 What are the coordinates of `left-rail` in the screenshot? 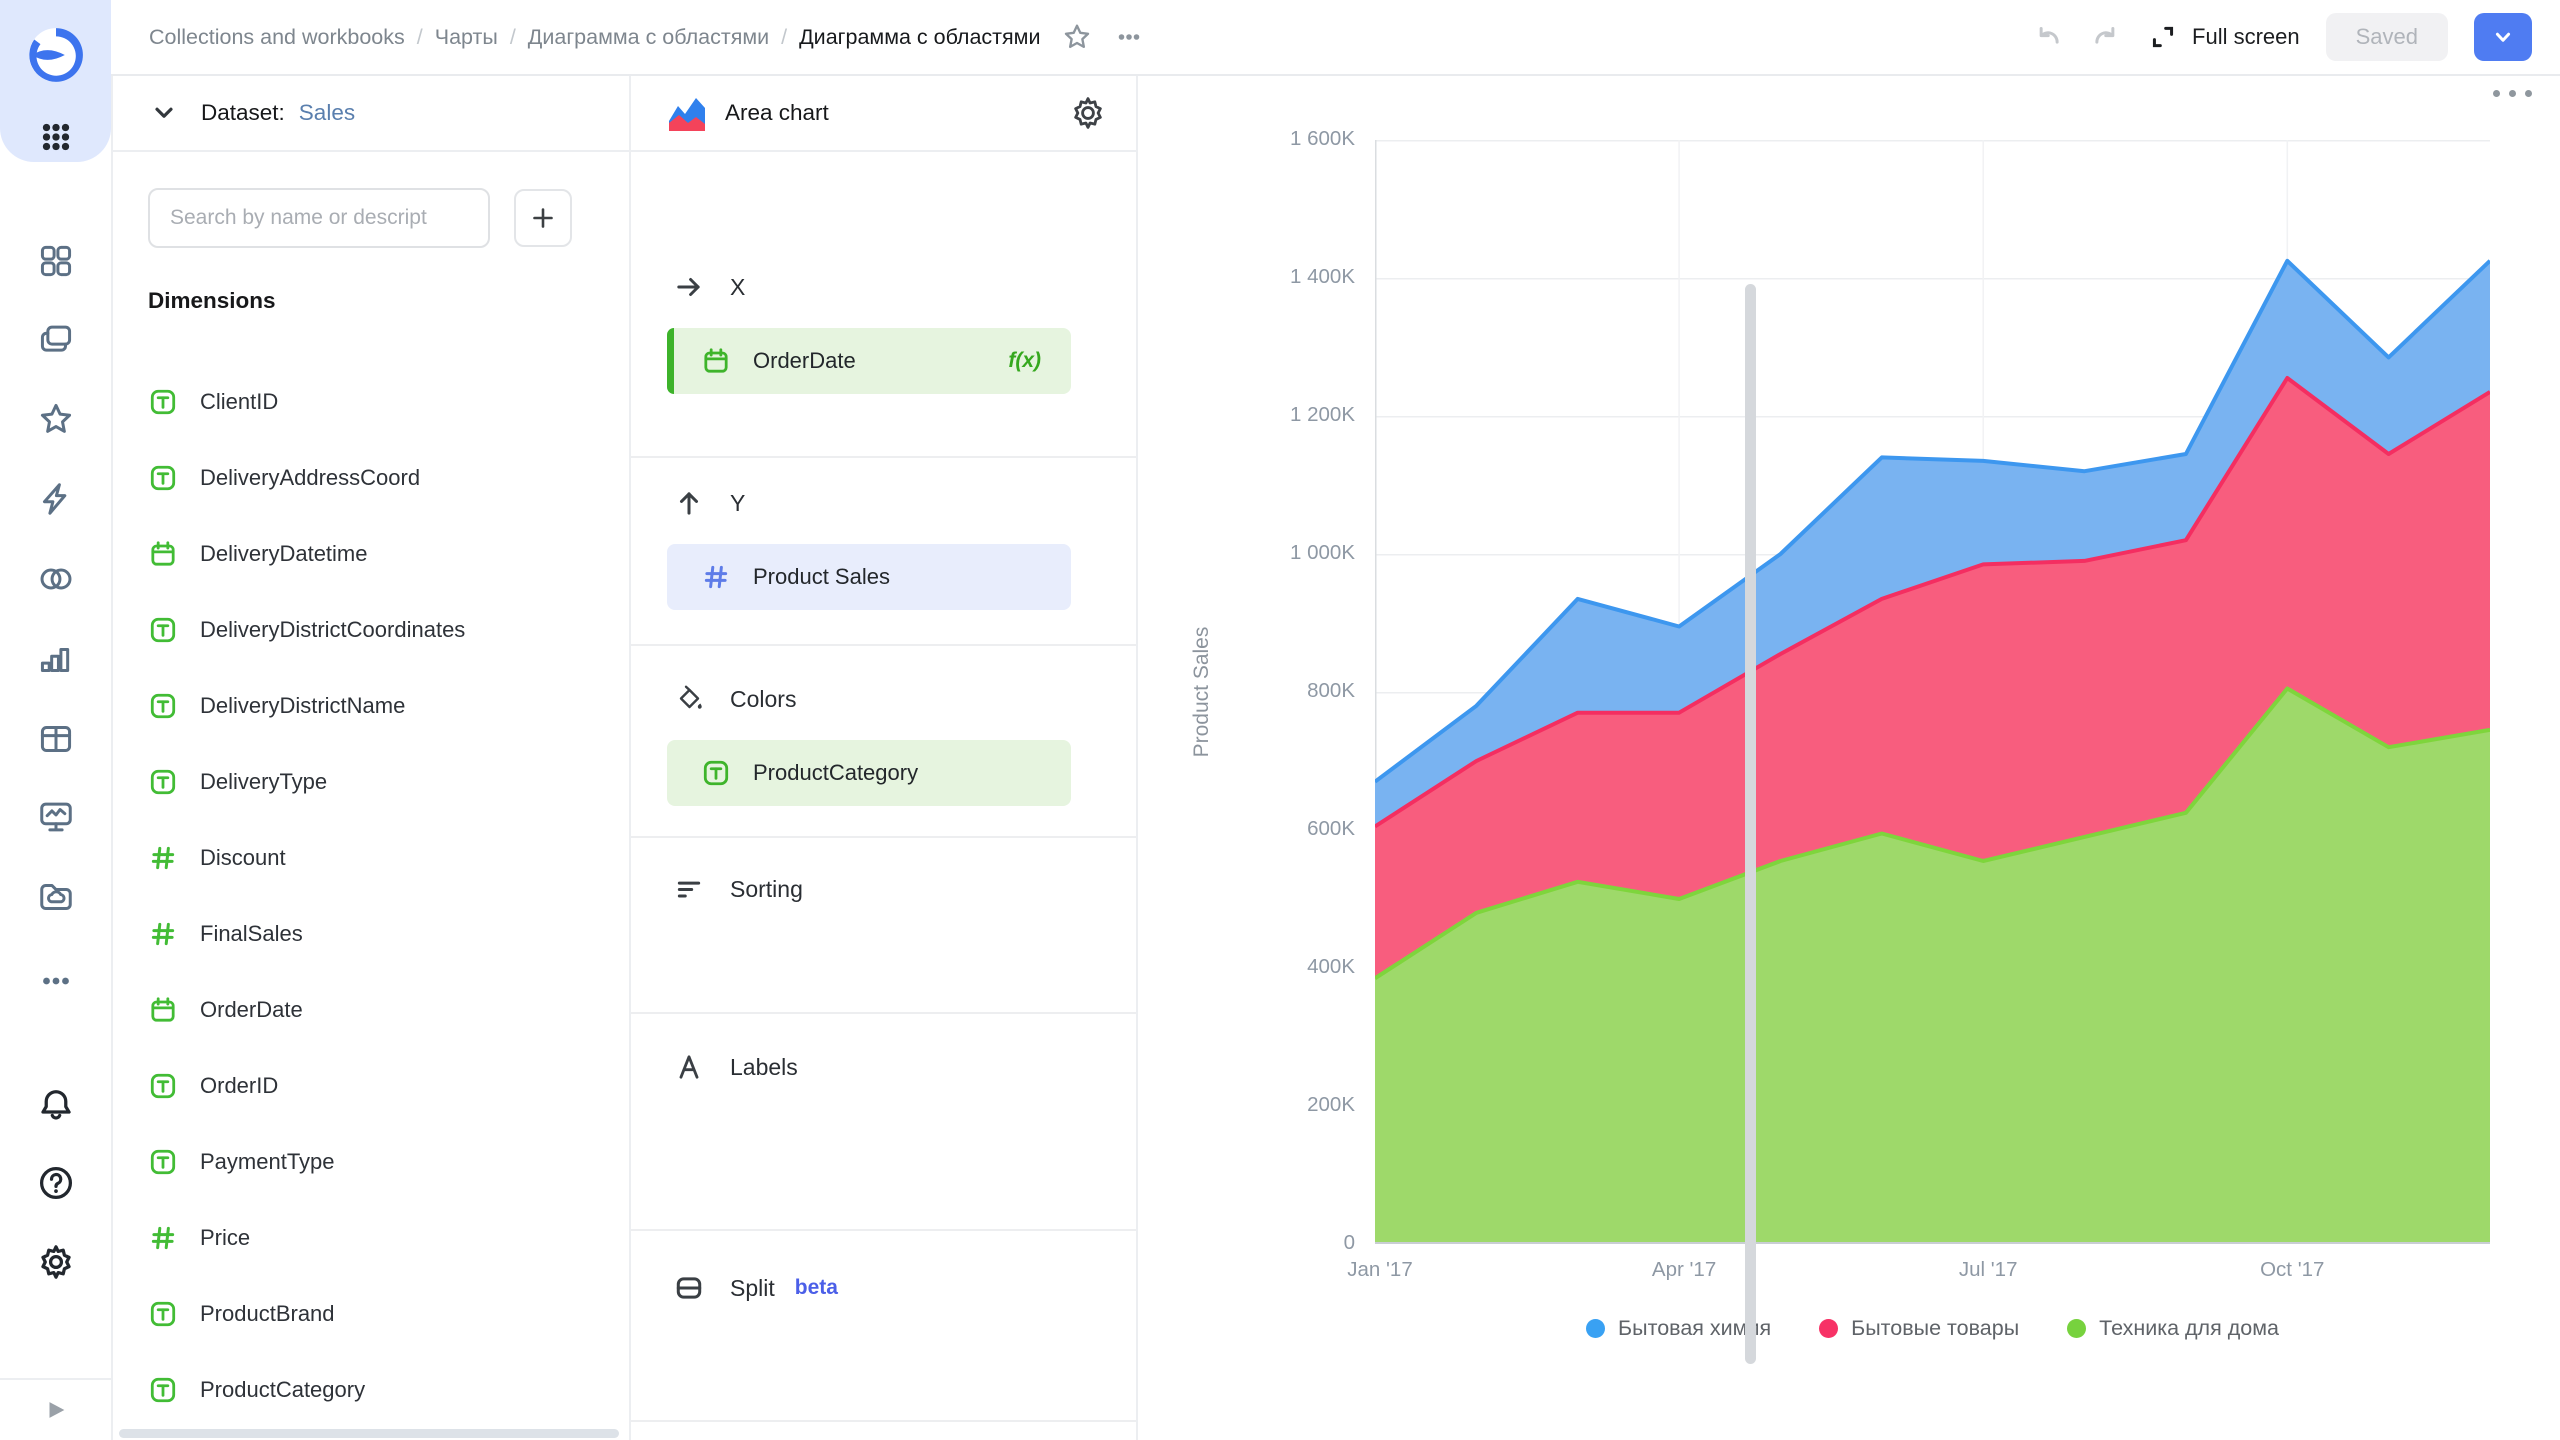 It's located at (55, 720).